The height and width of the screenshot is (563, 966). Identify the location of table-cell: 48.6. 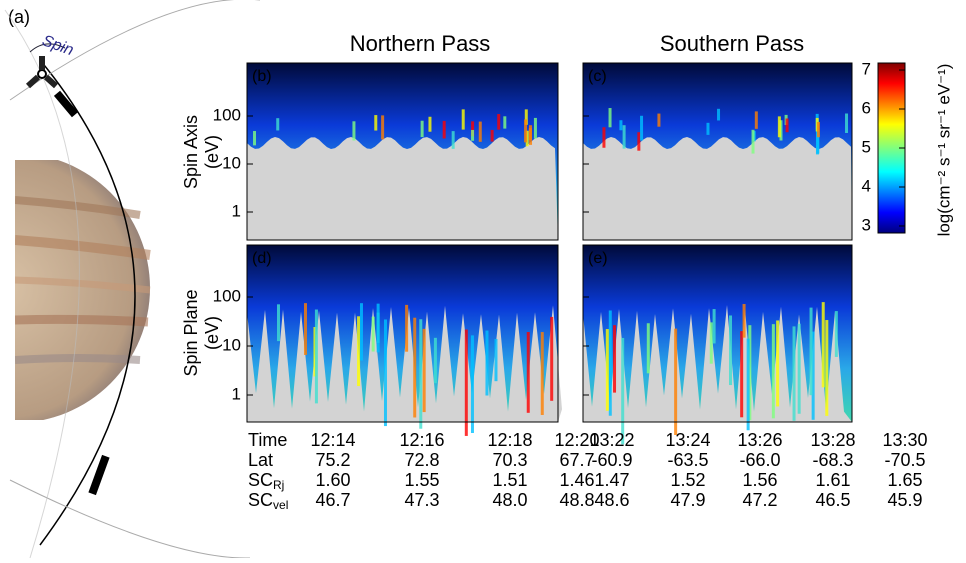
(611, 500).